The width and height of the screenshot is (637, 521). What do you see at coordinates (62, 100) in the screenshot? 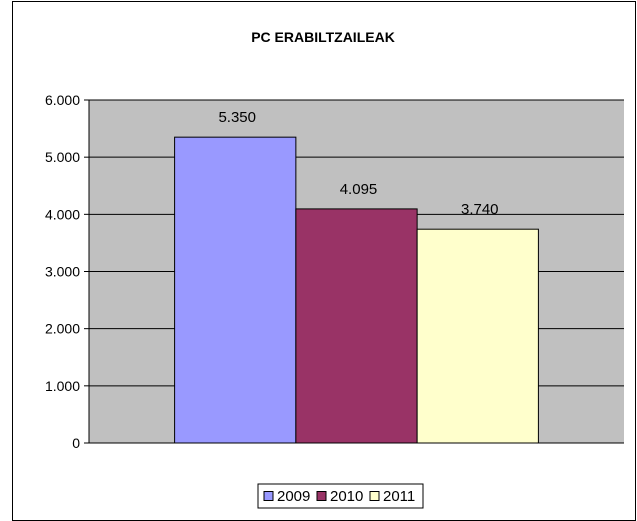
I see `y-tick-label: 6.000` at bounding box center [62, 100].